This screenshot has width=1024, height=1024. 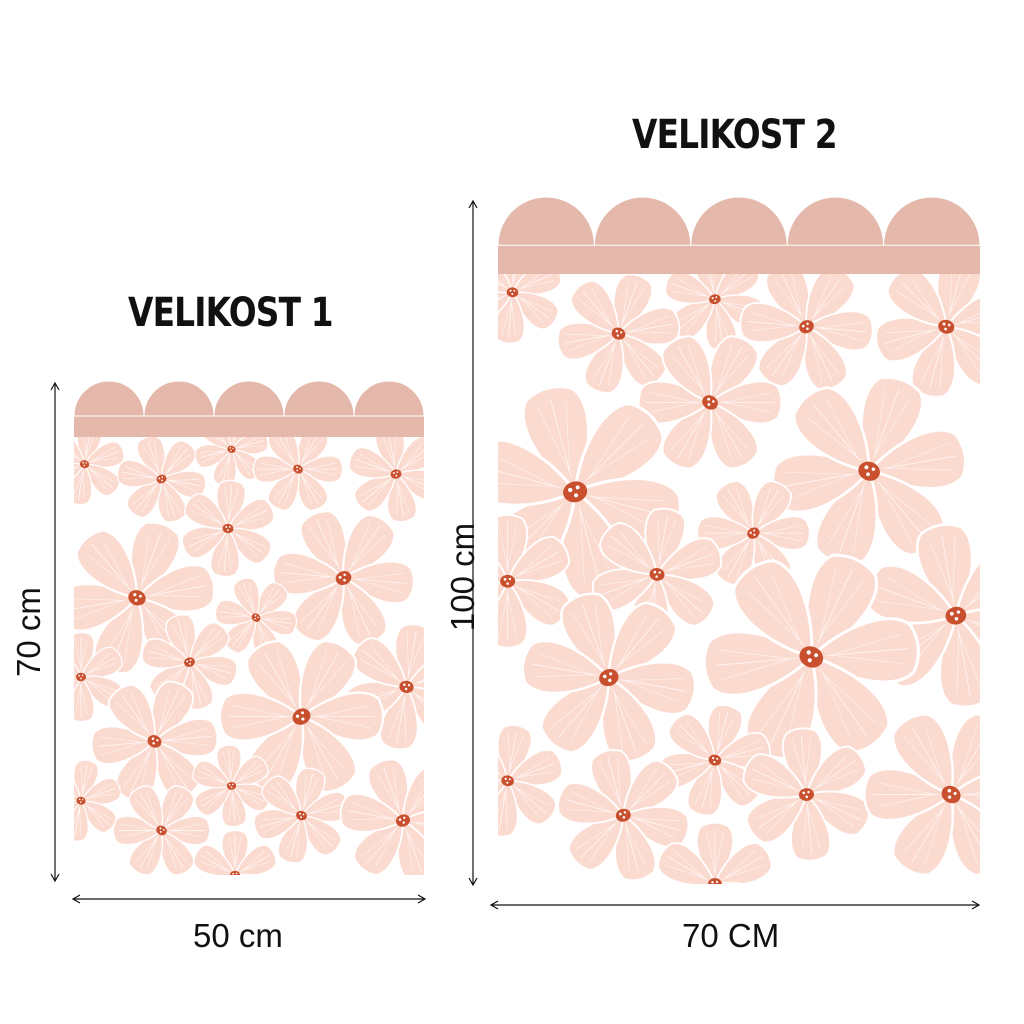 I want to click on size-2-title: VELIKOST 2, so click(x=735, y=135).